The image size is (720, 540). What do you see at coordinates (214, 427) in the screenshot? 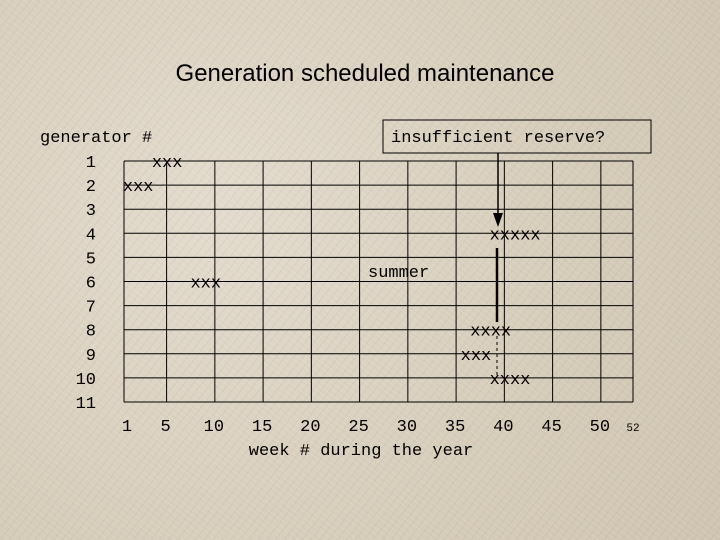
I see `x-tick-label: 10` at bounding box center [214, 427].